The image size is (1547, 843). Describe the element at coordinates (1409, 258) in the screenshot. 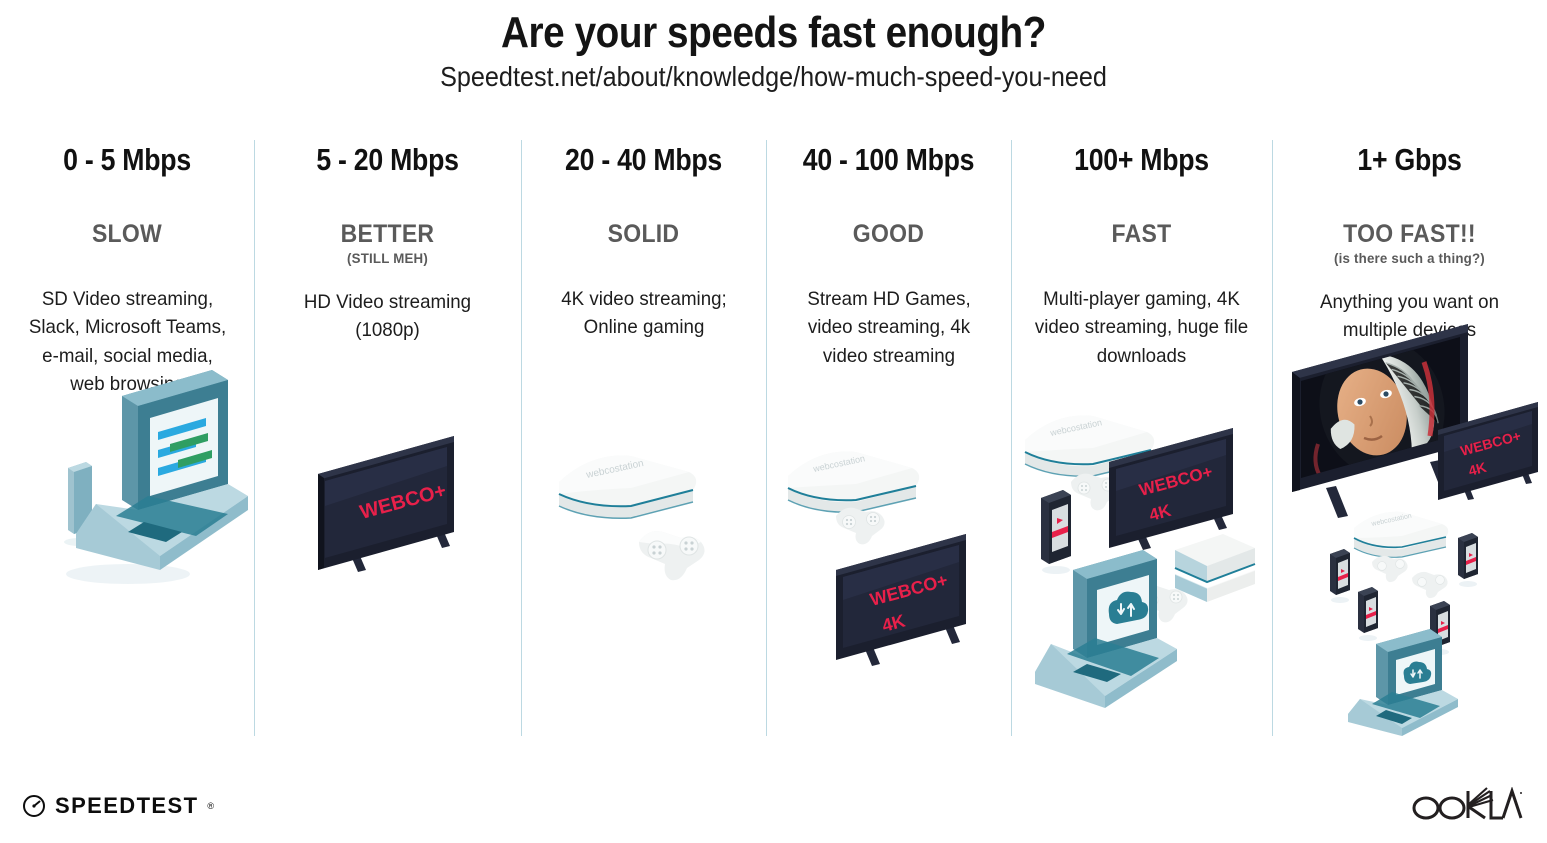

I see `rating-sublabel: (is there such a thing?)` at that location.